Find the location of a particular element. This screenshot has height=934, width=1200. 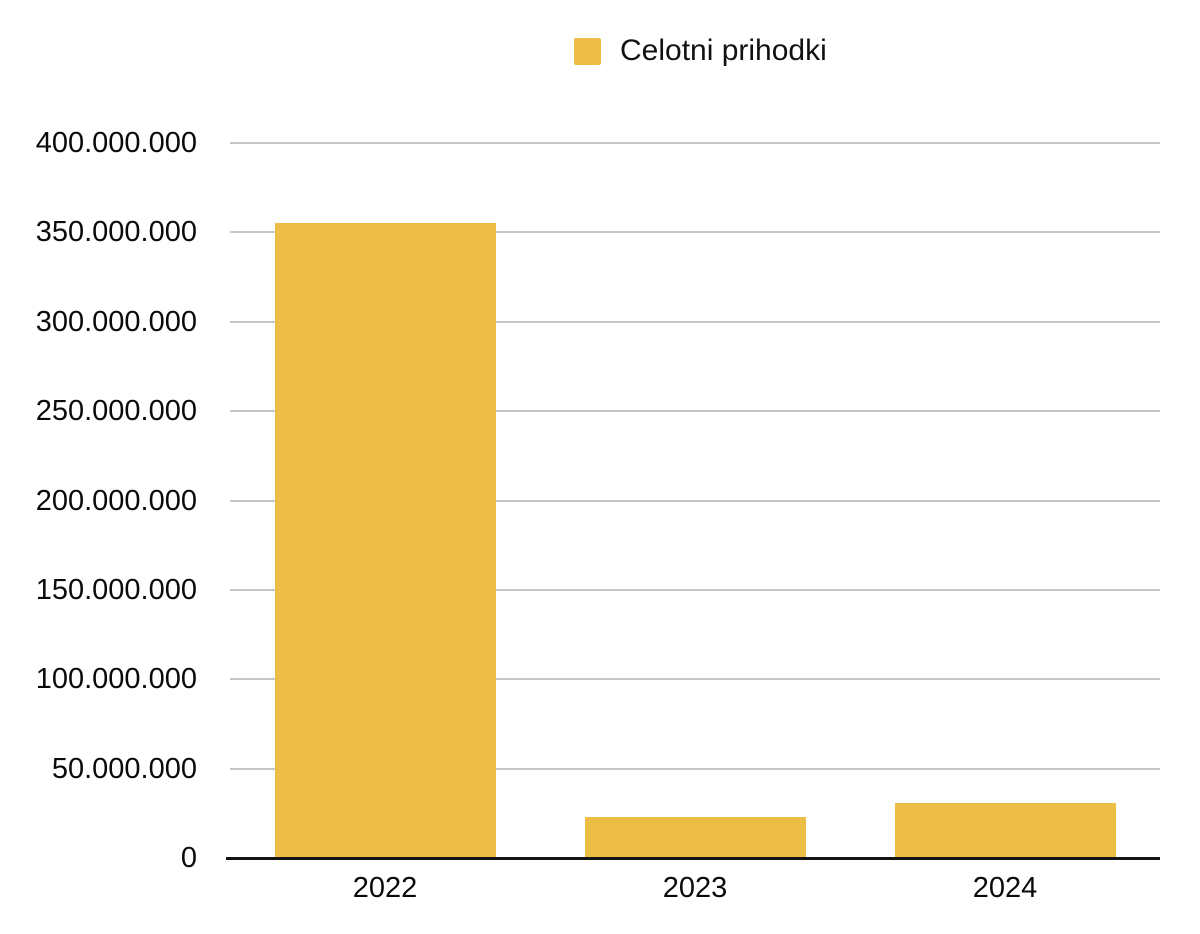

y-axis-tick-label: 400.000.000 is located at coordinates (116, 143).